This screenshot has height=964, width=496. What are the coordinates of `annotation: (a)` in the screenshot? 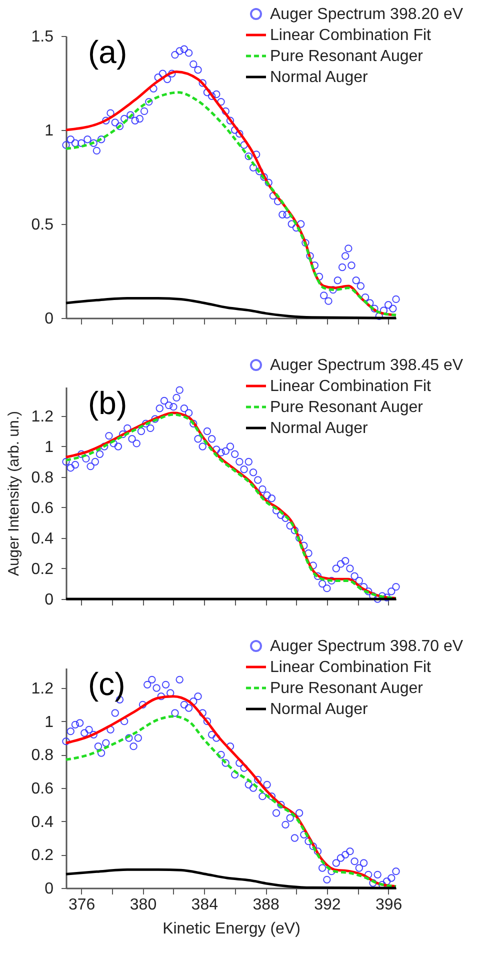 It's located at (108, 52).